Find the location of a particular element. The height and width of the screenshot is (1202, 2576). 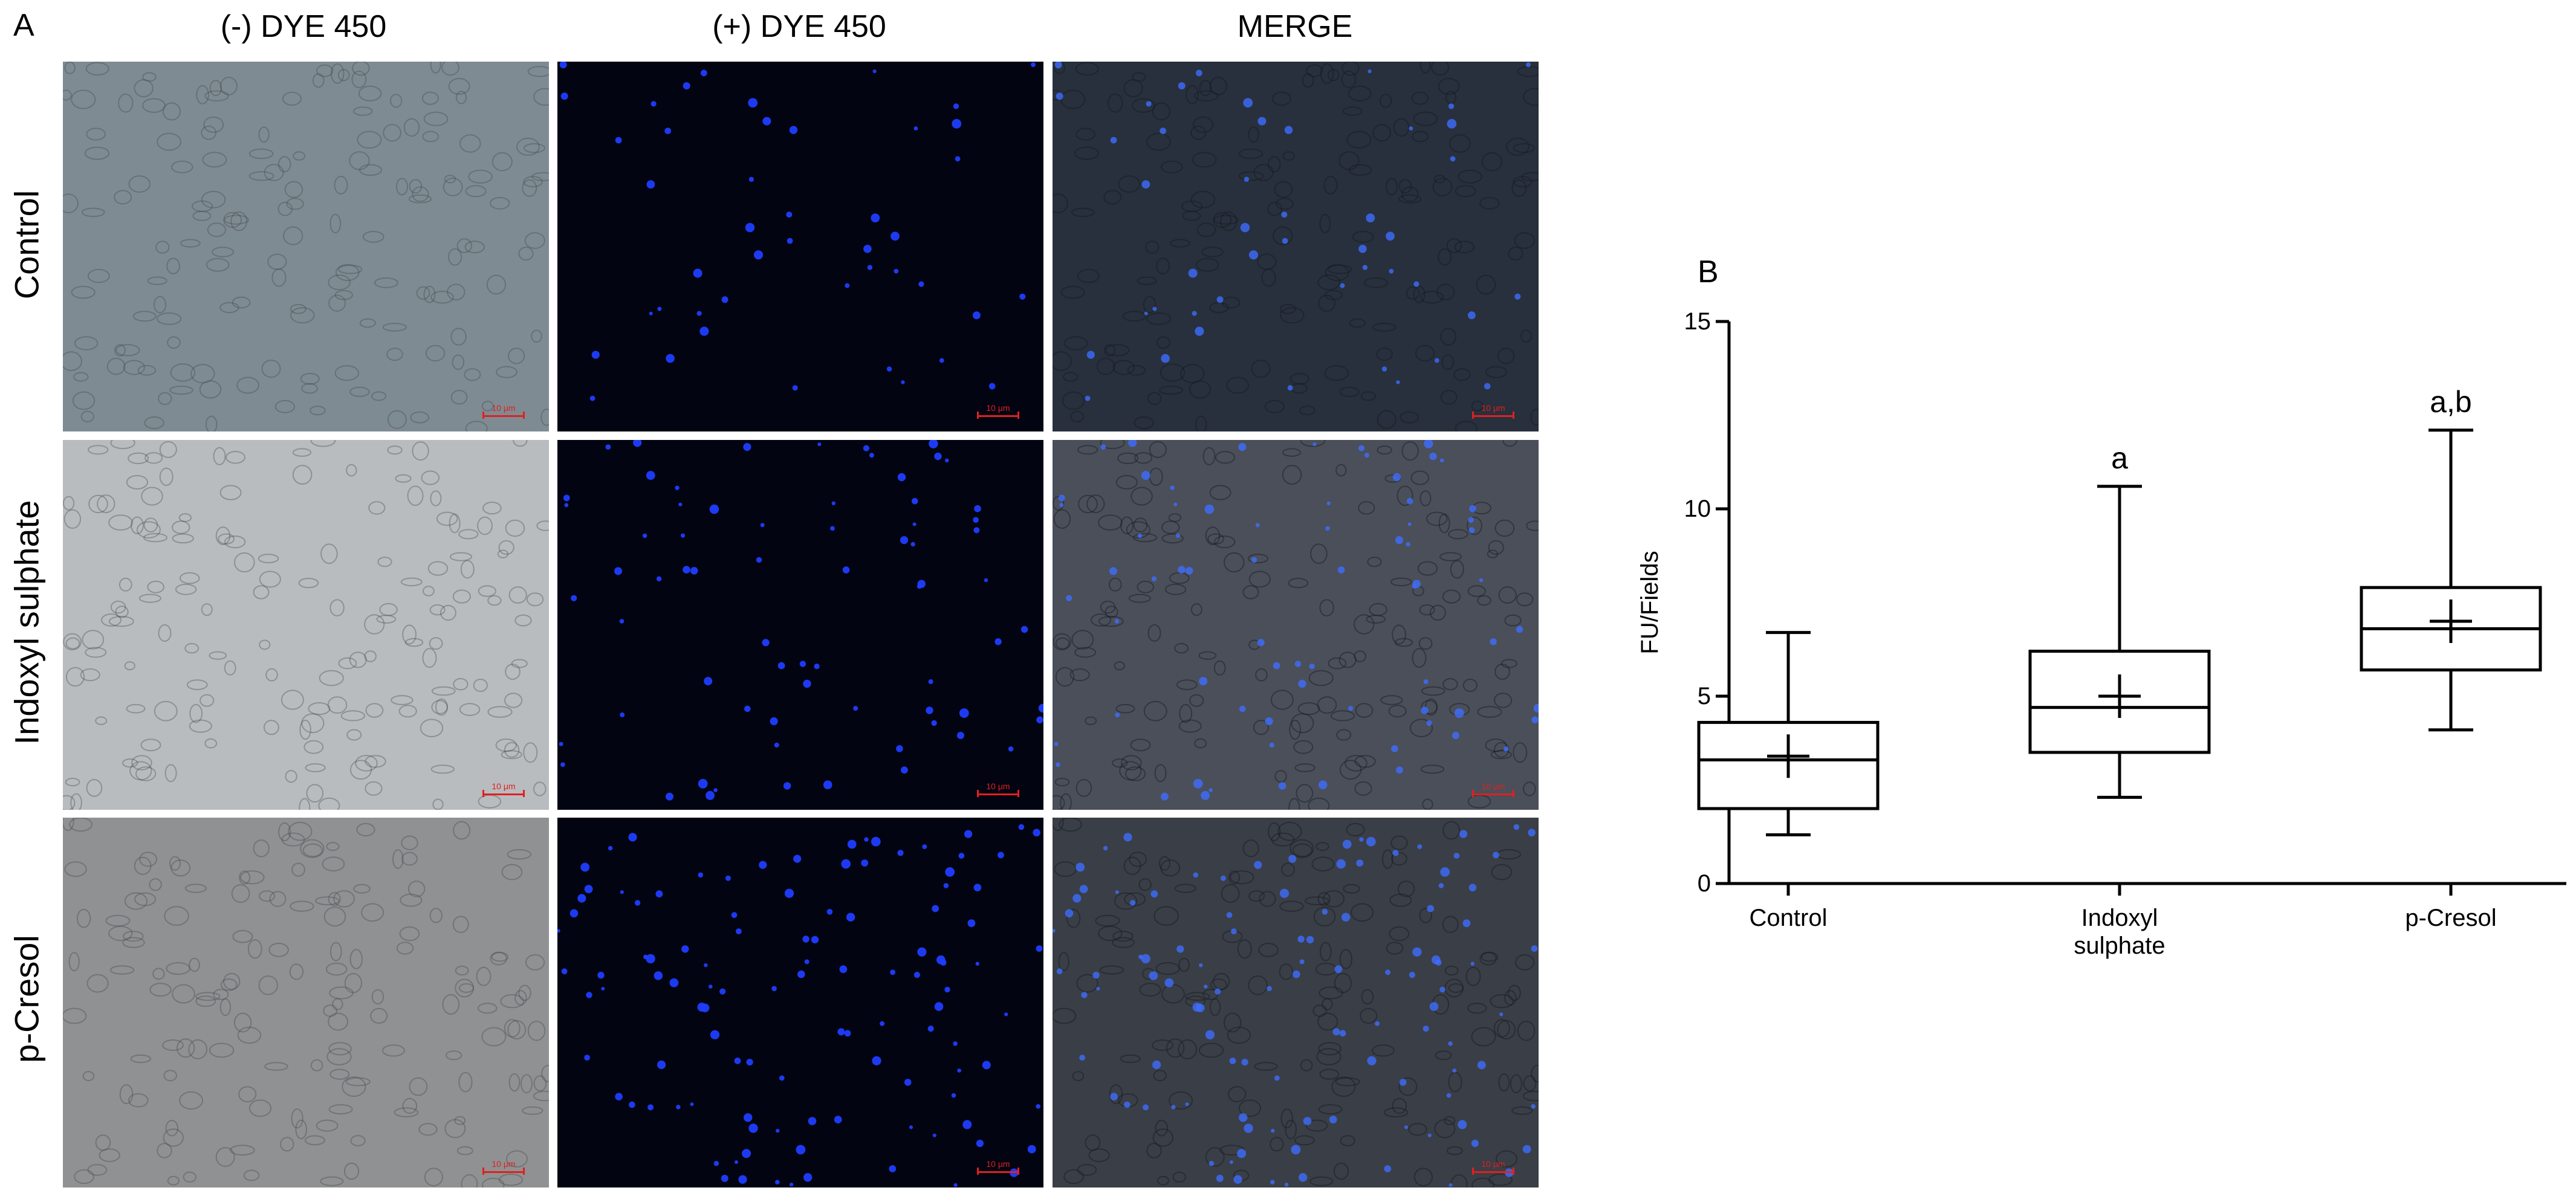

significance-annotation: a is located at coordinates (2120, 458).